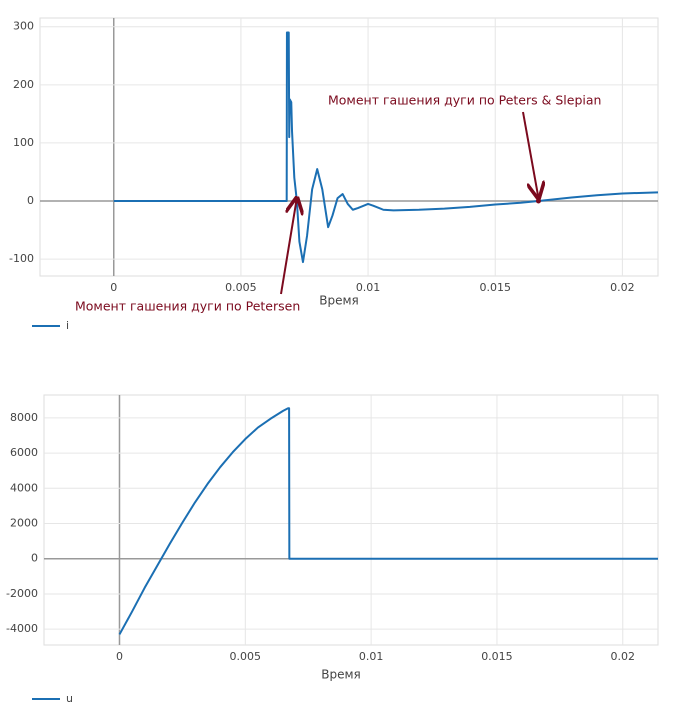  Describe the element at coordinates (23, 142) in the screenshot. I see `y-tick-label: 100` at that location.